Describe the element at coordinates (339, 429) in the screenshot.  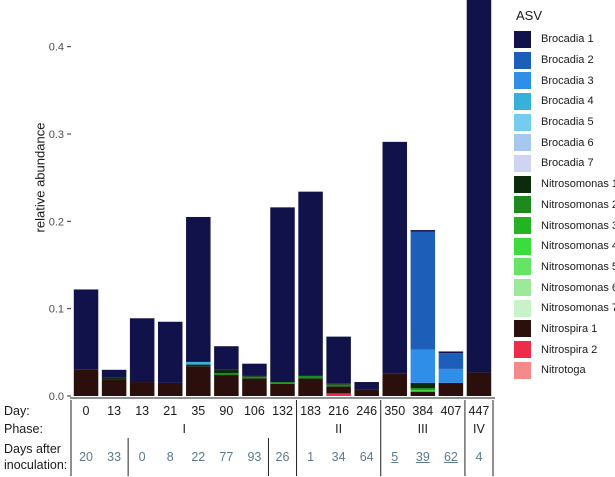
I see `phase-cell: II` at that location.